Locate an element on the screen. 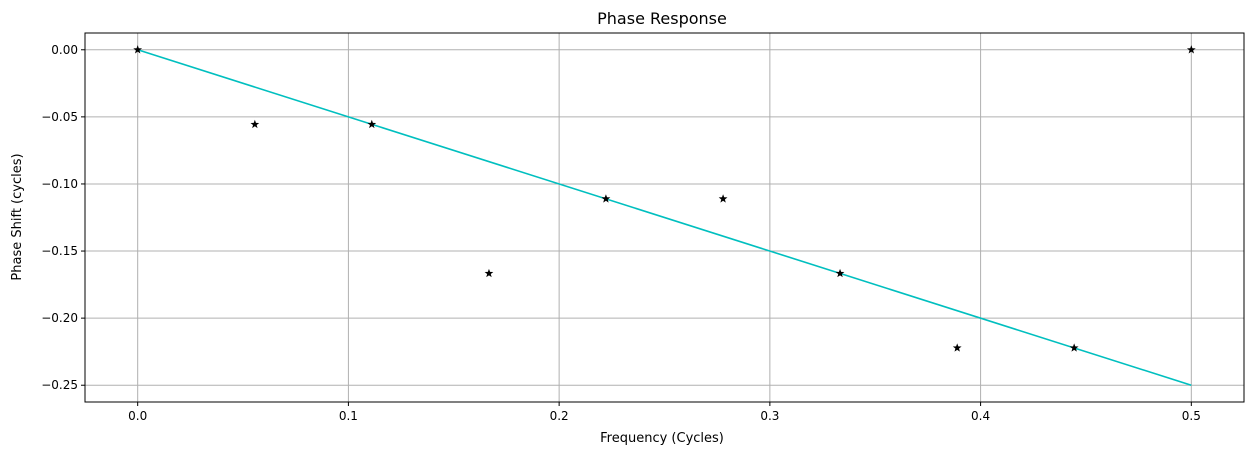 This screenshot has height=455, width=1254. x-tick-label: 0.0 is located at coordinates (137, 416).